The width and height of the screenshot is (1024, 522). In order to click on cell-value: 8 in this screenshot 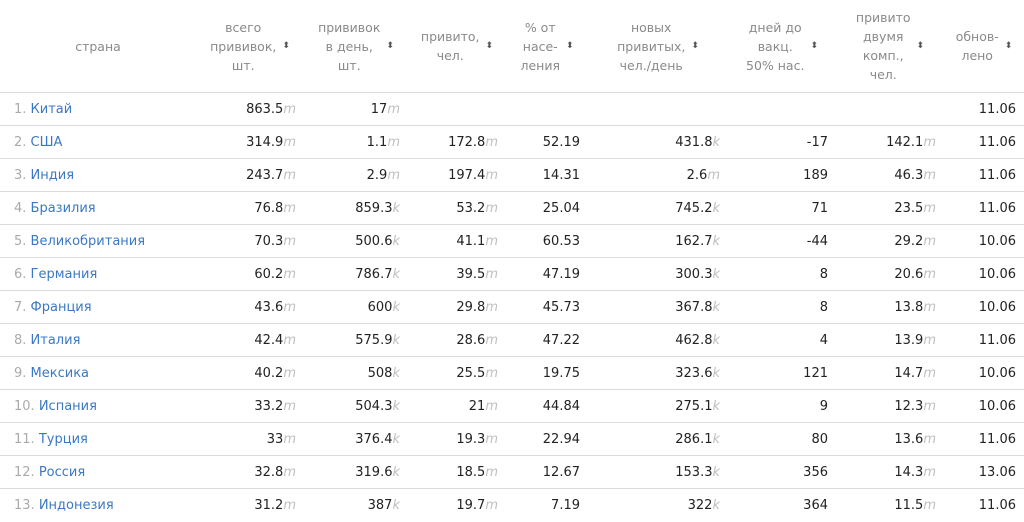, I will do `click(823, 274)`.